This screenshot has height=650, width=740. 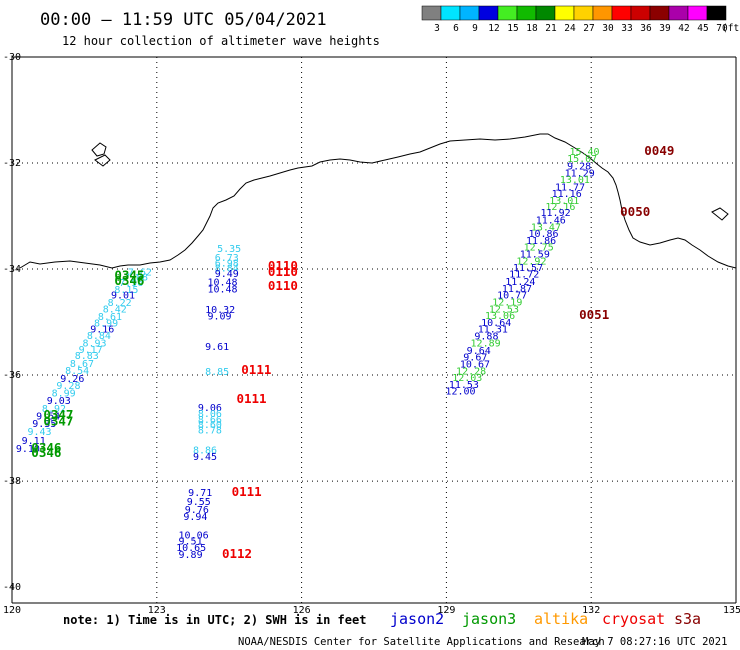 What do you see at coordinates (512, 28) in the screenshot?
I see `legend-label: 15` at bounding box center [512, 28].